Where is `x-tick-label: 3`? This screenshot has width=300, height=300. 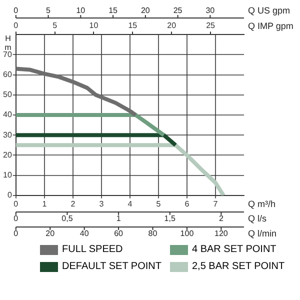
x-tick-label: 3 is located at coordinates (101, 203).